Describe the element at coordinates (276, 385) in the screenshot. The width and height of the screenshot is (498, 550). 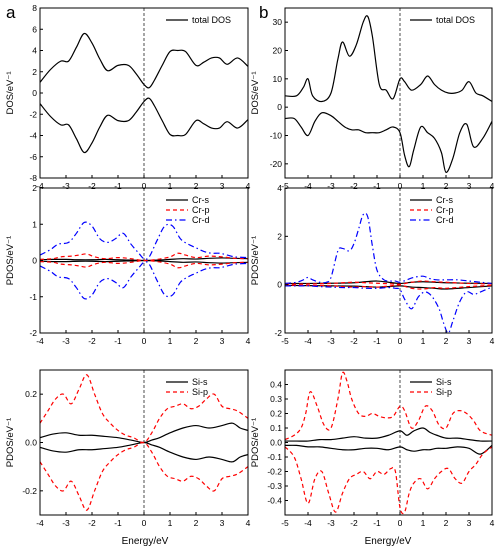
I see `y-tick-label: 0.4` at that location.